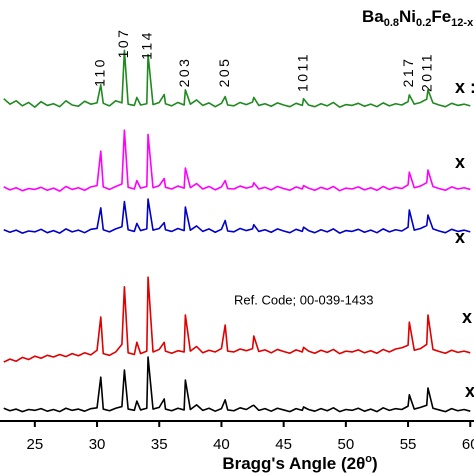 The image size is (474, 474). I want to click on annotation: Ref. Code; 00-039-1433, so click(303, 299).